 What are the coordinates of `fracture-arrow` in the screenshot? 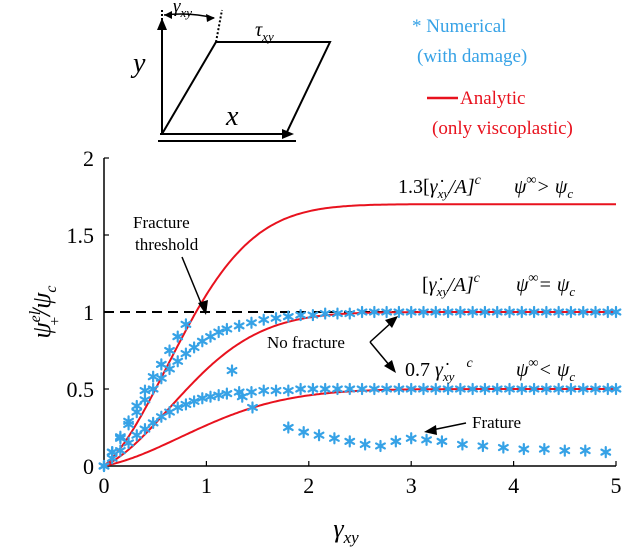 It's located at (449, 426).